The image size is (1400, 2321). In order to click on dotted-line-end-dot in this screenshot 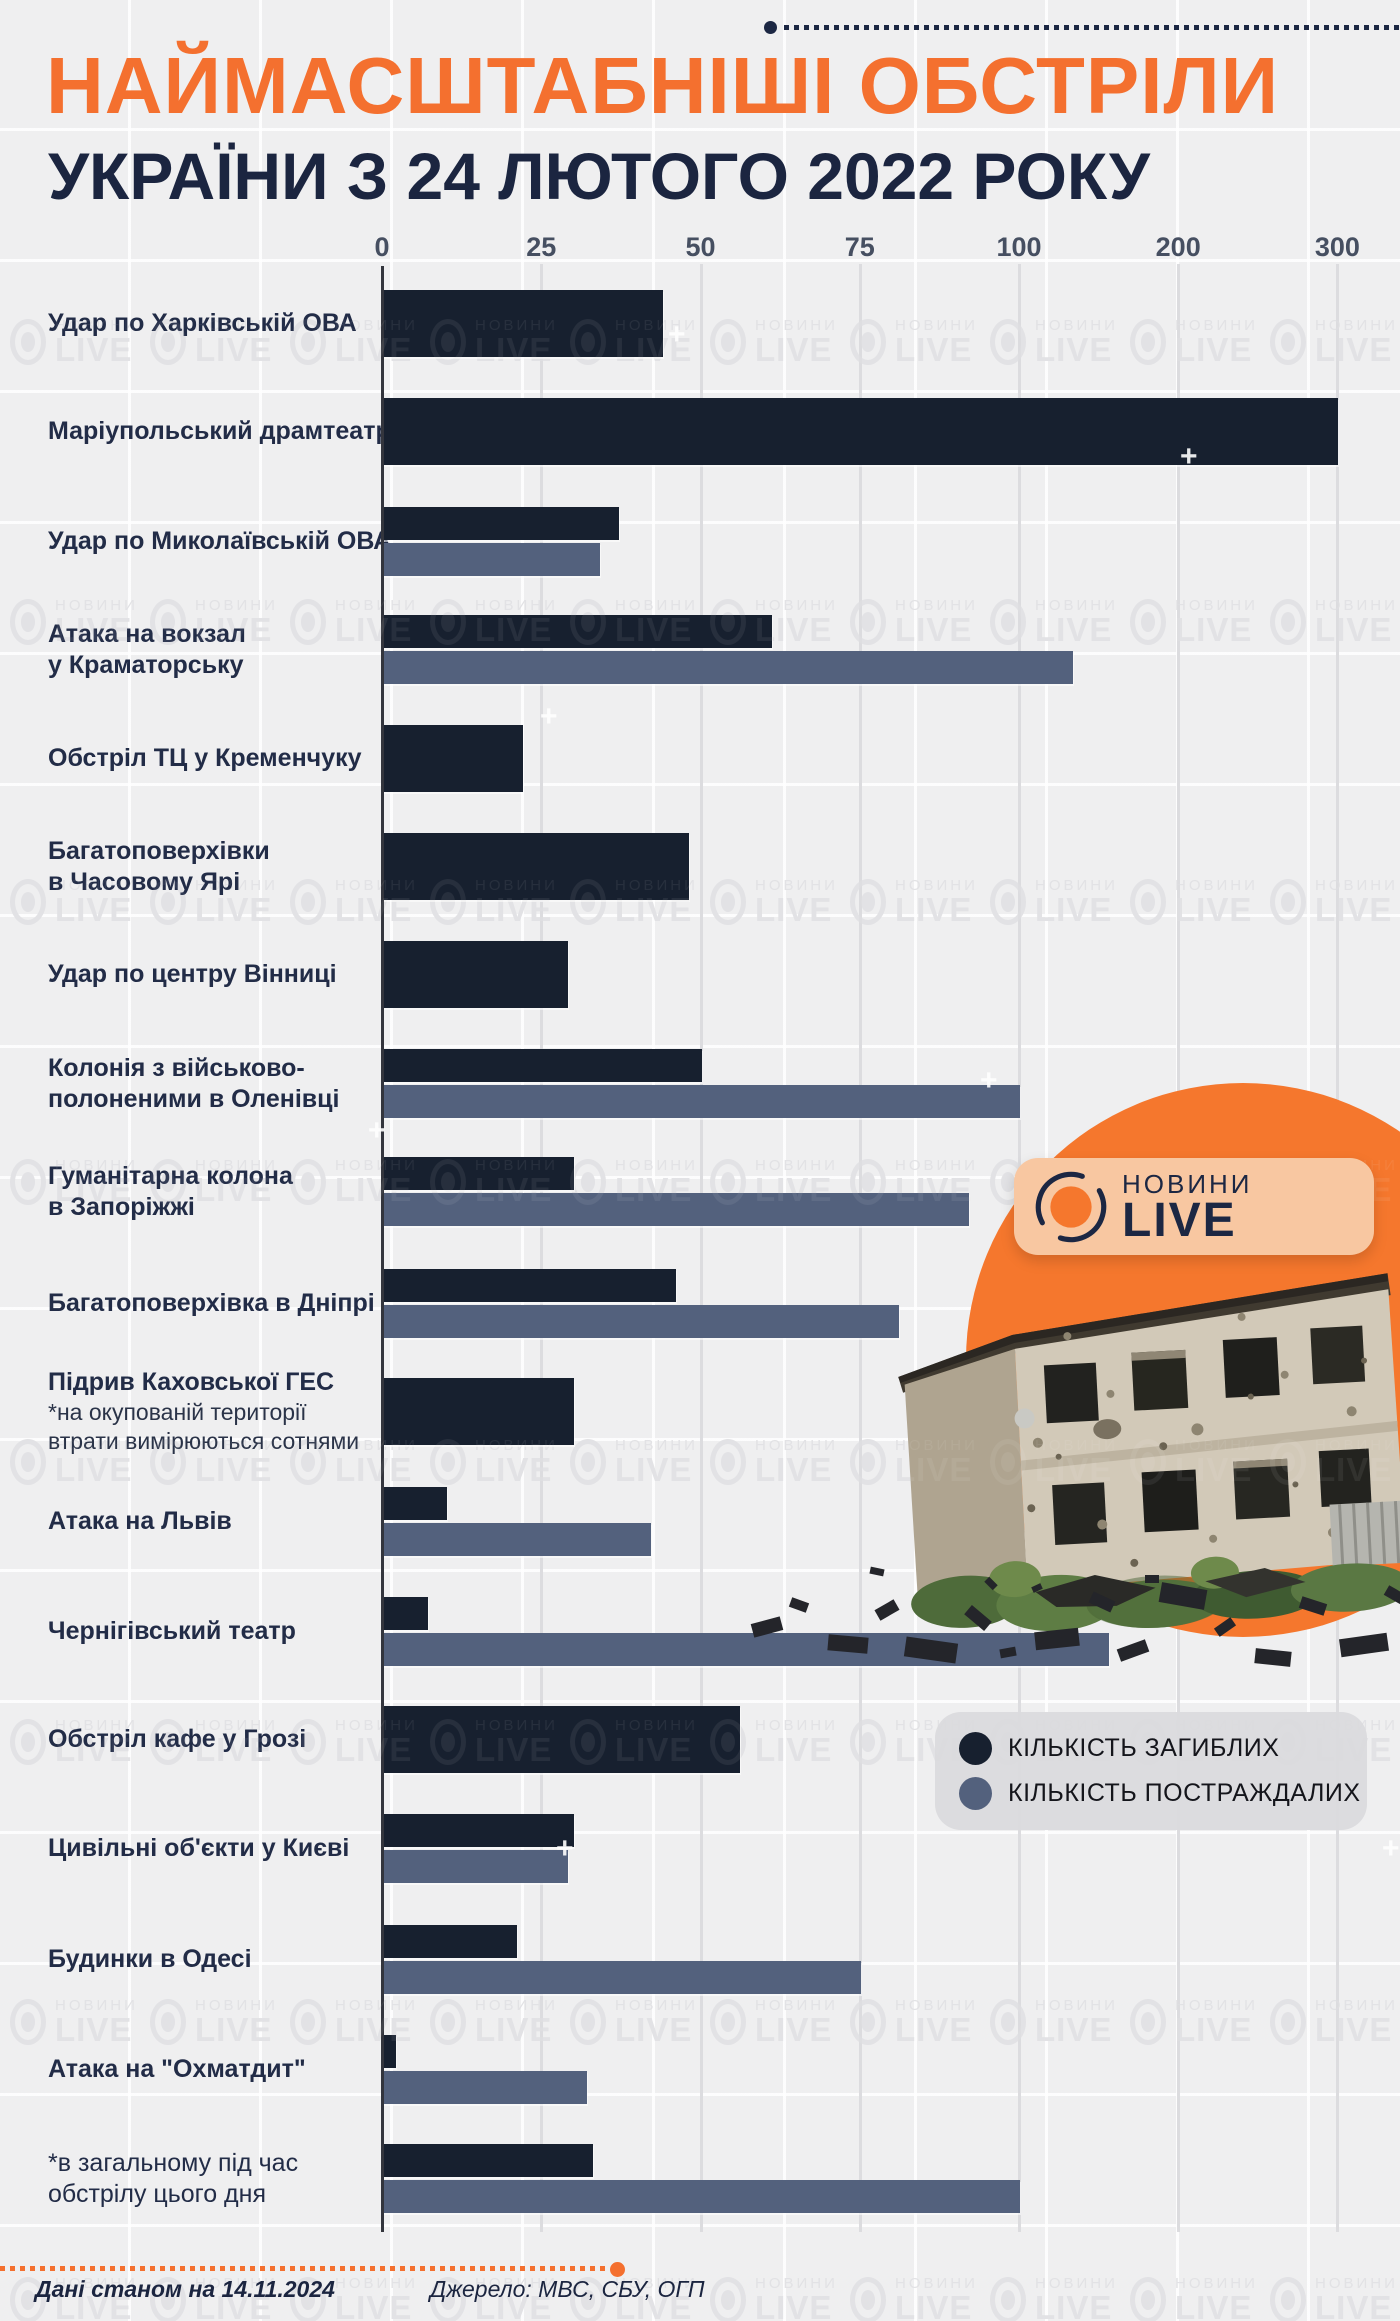, I will do `click(617, 2269)`.